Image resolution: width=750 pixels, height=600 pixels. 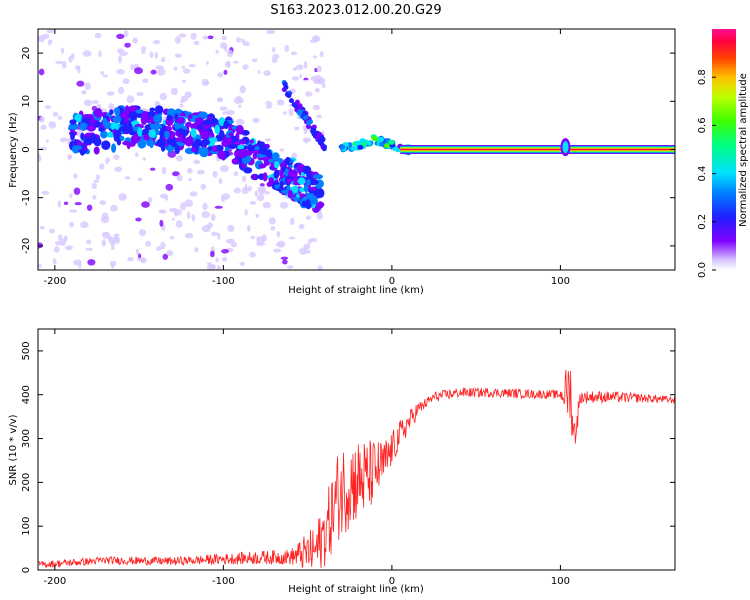 I want to click on y-tick-label: 200, so click(x=26, y=482).